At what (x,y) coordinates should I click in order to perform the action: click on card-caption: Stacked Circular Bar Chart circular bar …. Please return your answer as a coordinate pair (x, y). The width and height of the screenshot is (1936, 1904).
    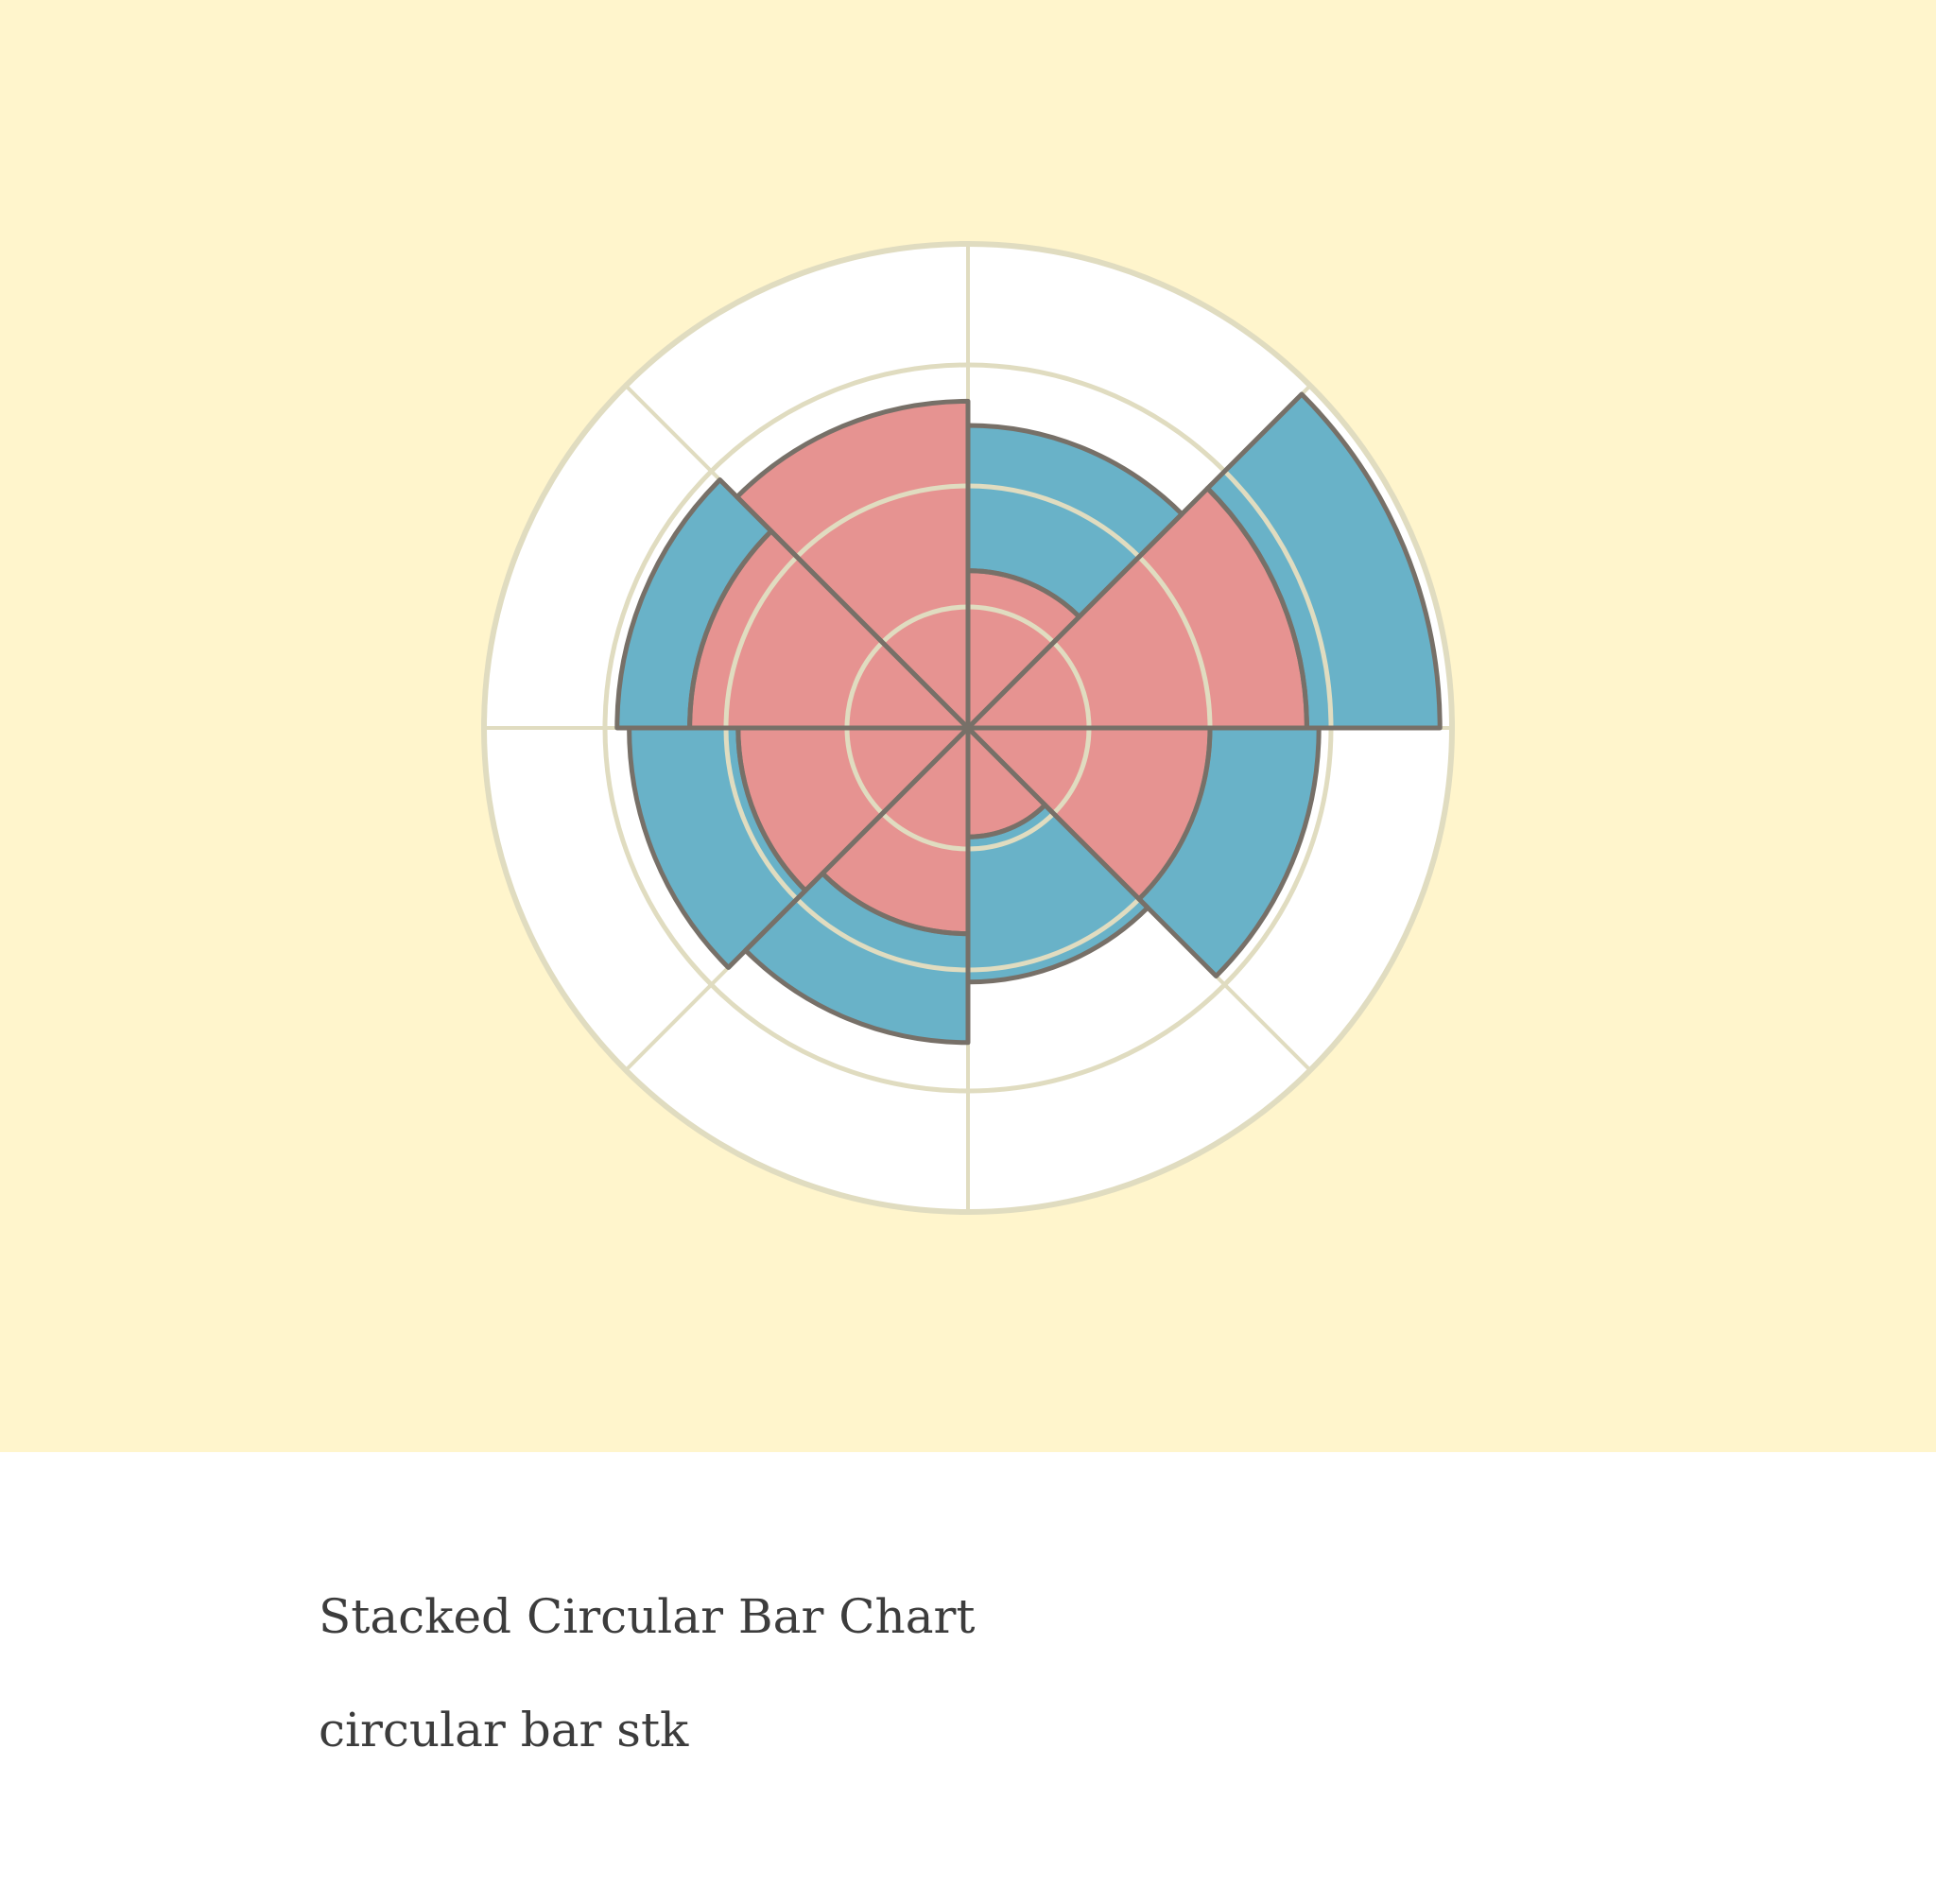
    Looking at the image, I should click on (647, 1673).